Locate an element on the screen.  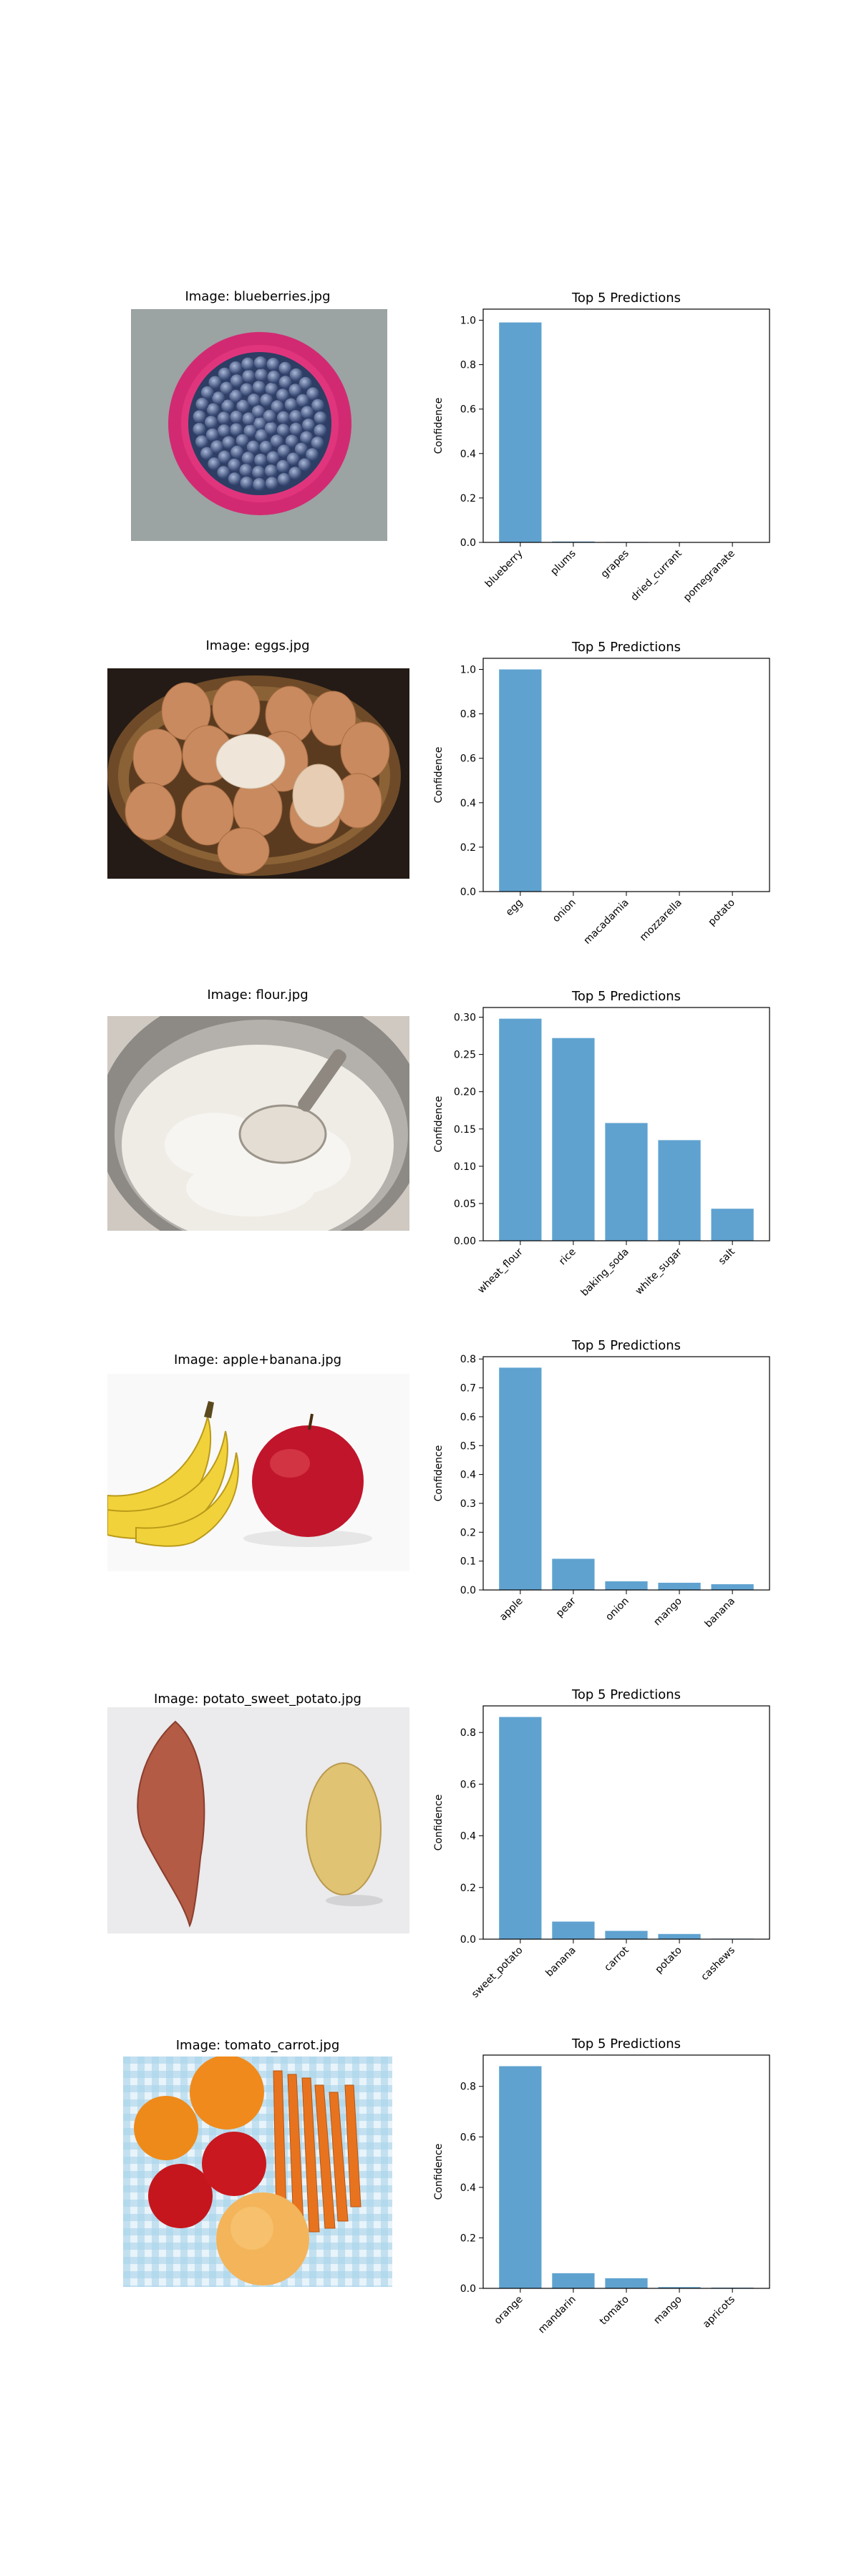
y-tick-label: 0.7 is located at coordinates (468, 1389).